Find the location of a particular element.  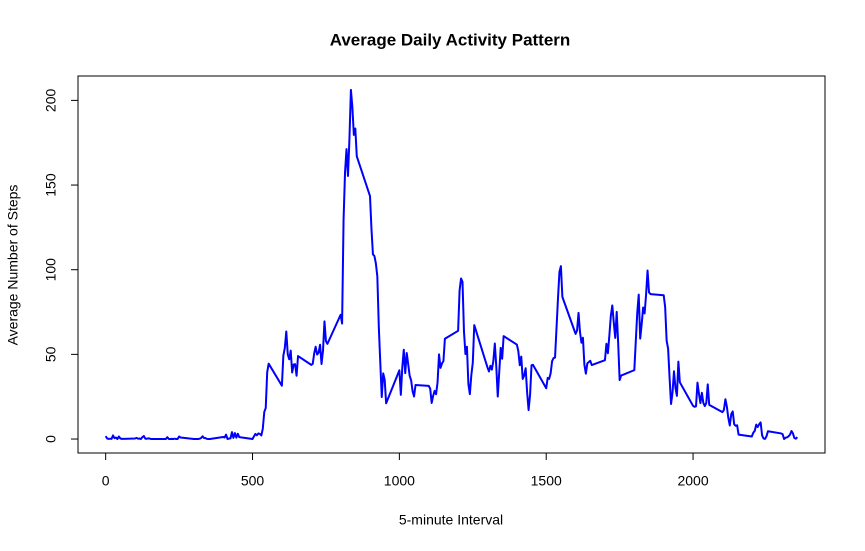

x-axis-label: 5-minute Interval is located at coordinates (451, 520).